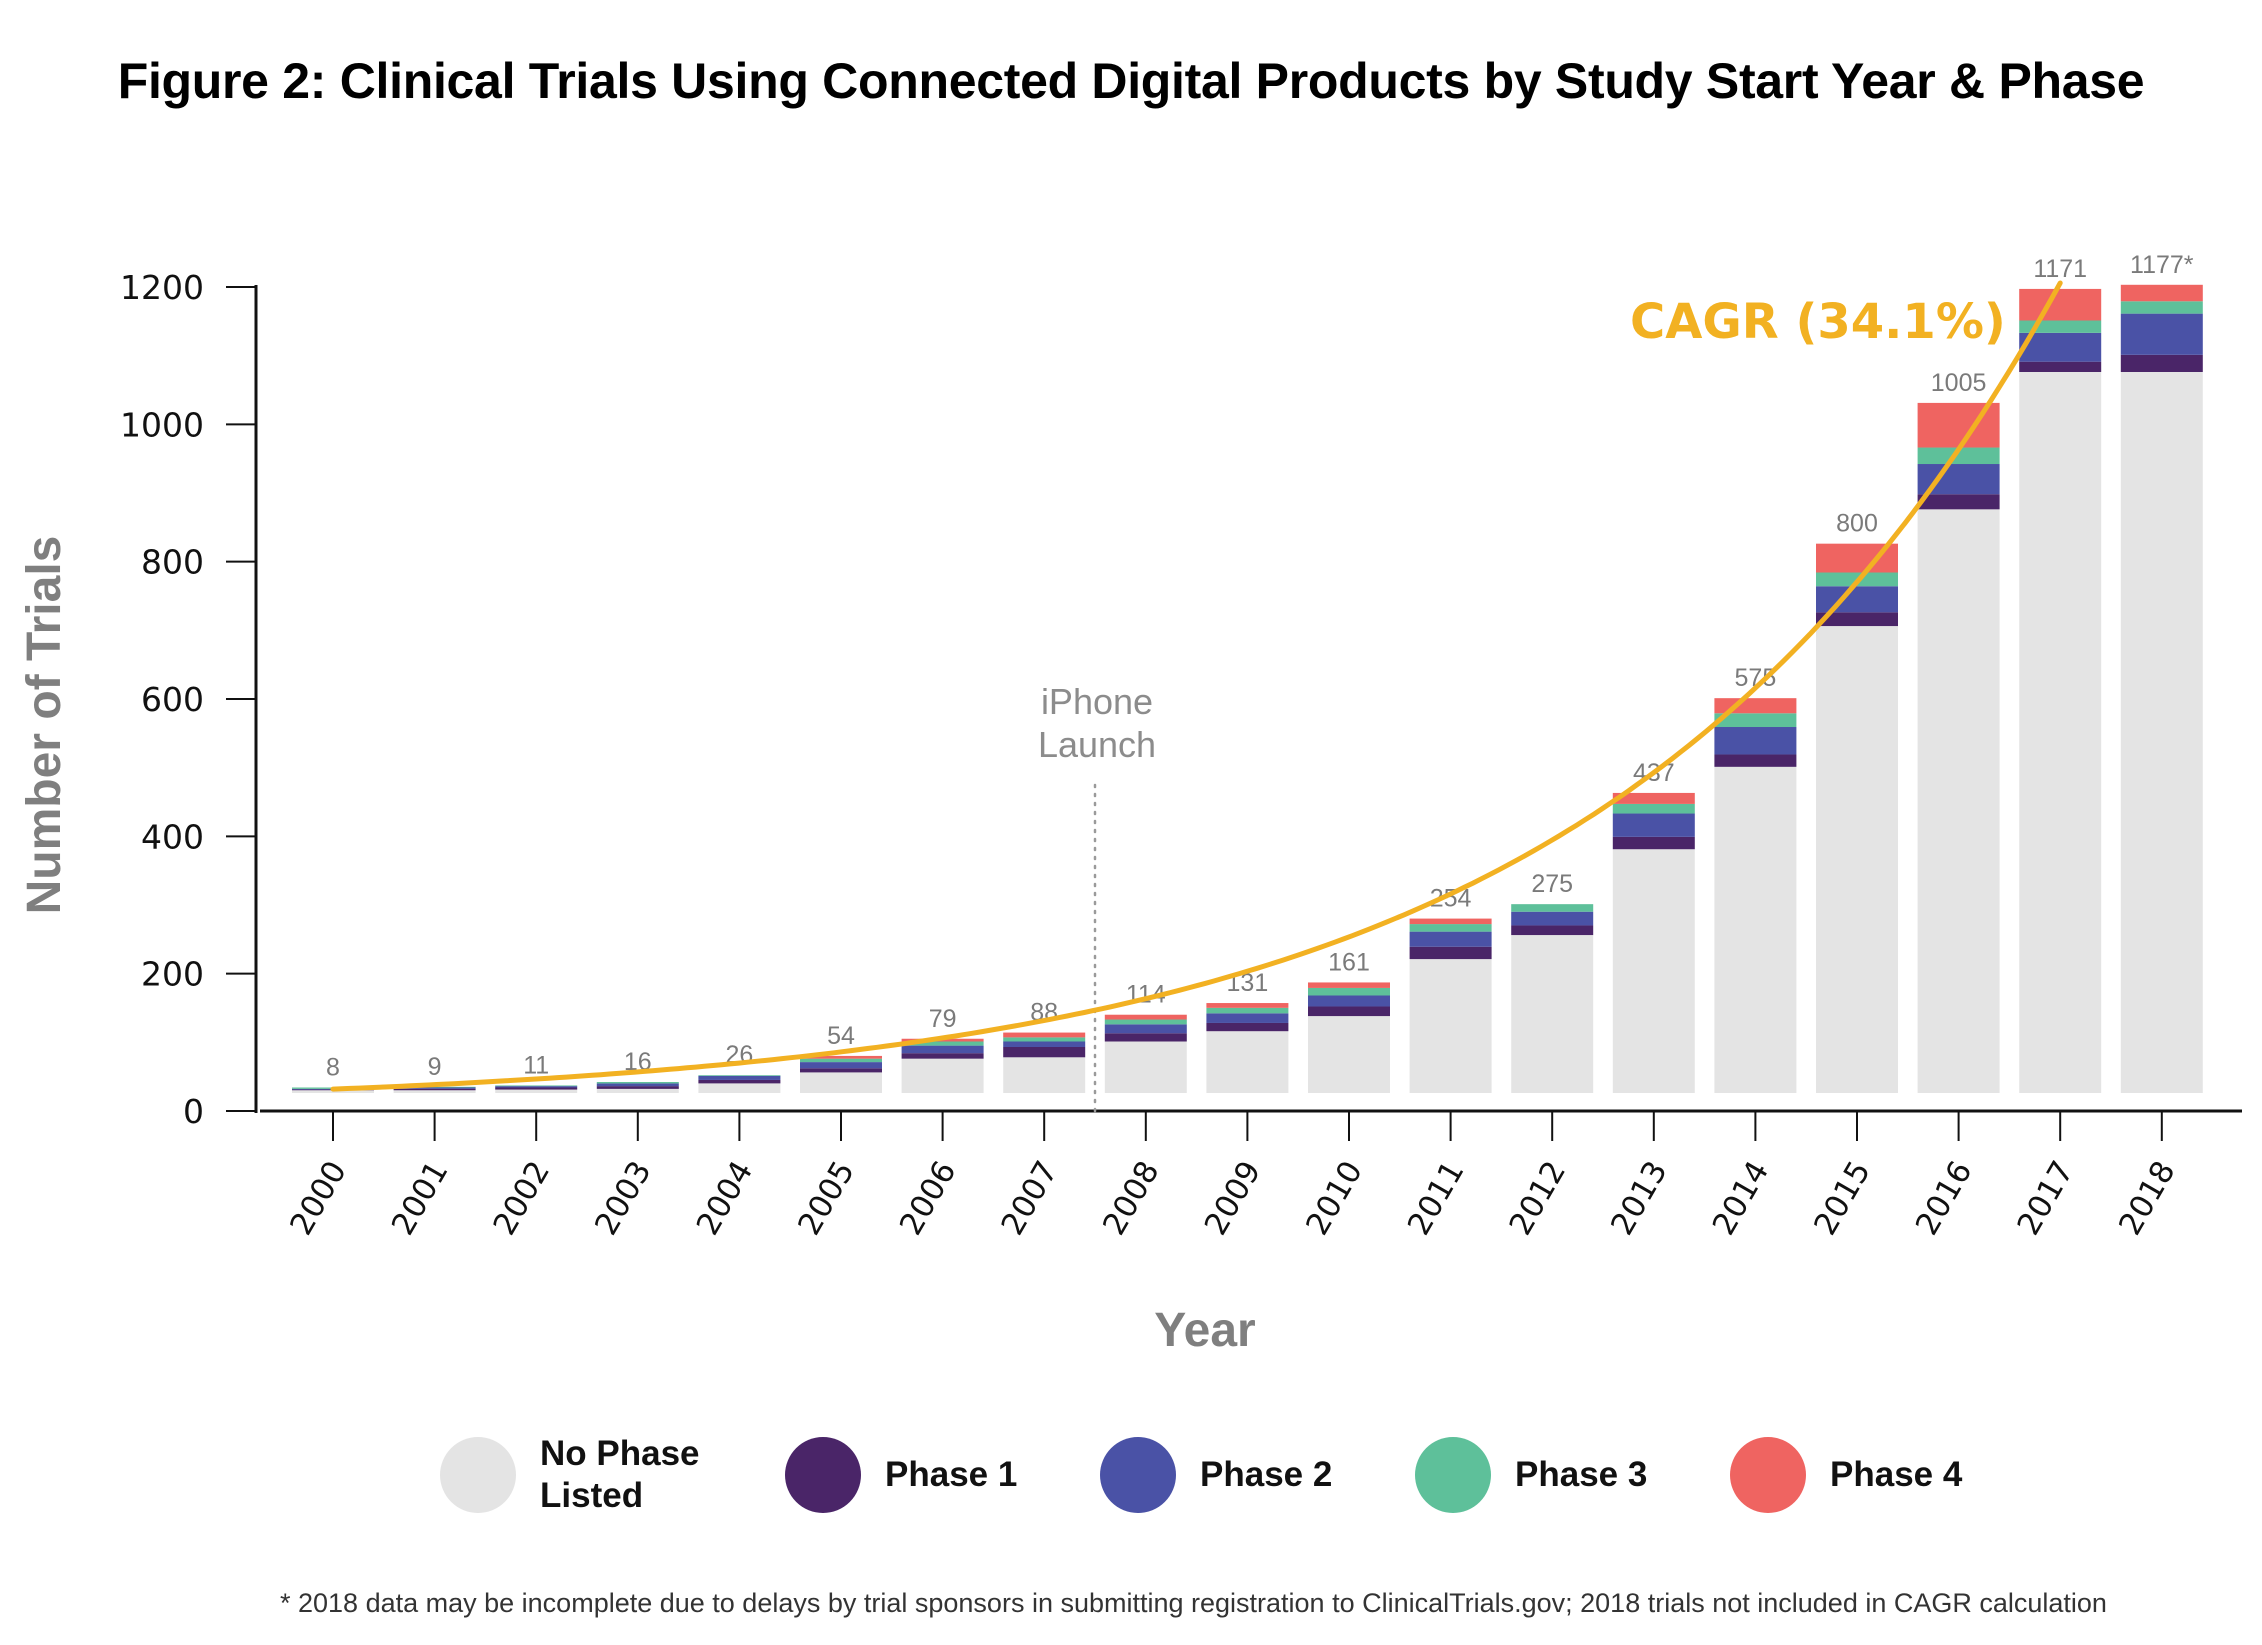 The image size is (2262, 1645). I want to click on x-tick-label: 2005, so click(826, 1198).